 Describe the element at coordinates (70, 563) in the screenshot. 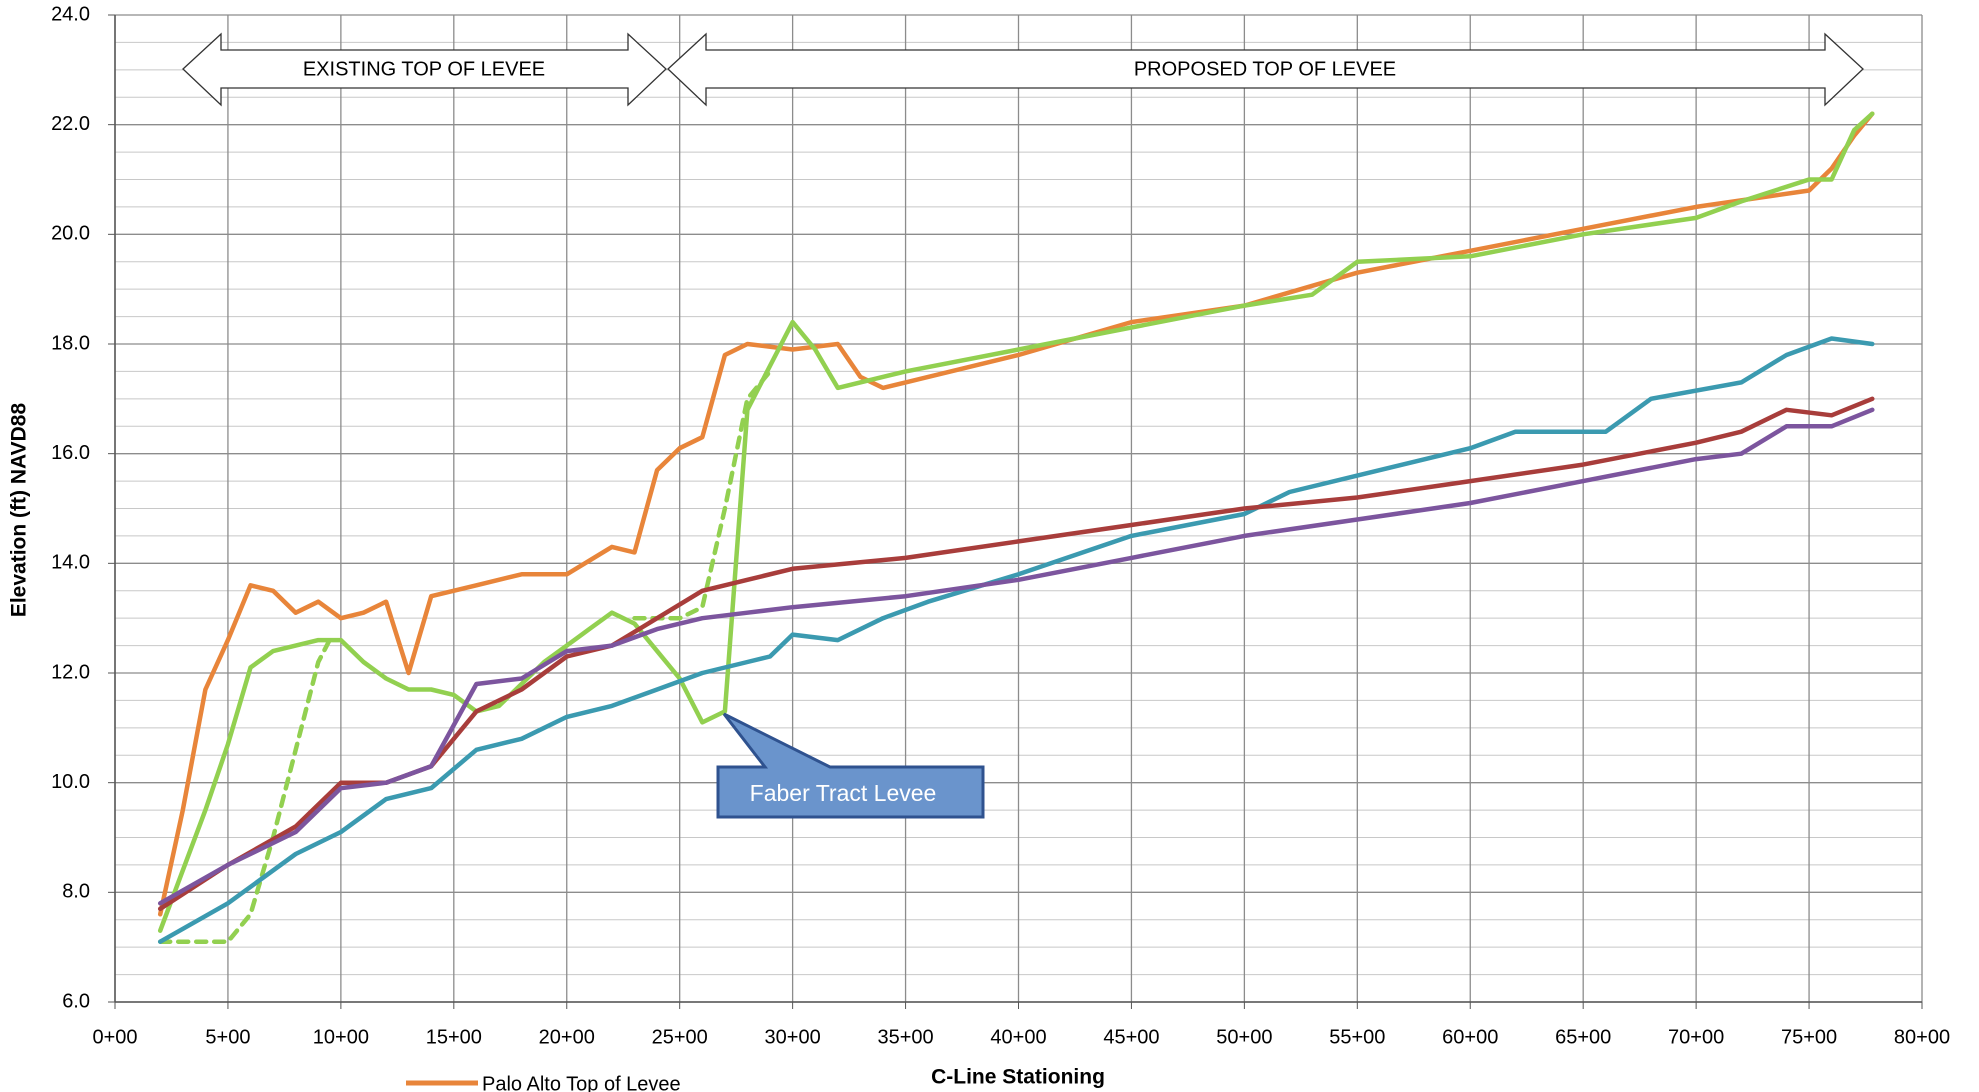

I see `y-tick-label: 14.0` at that location.